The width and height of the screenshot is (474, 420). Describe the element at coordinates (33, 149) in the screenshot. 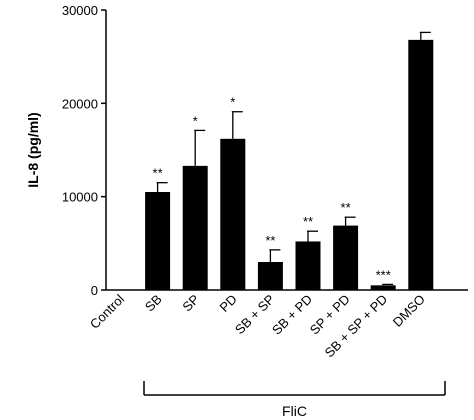

I see `y-axis-label: IL-8 (pg/ml)` at that location.